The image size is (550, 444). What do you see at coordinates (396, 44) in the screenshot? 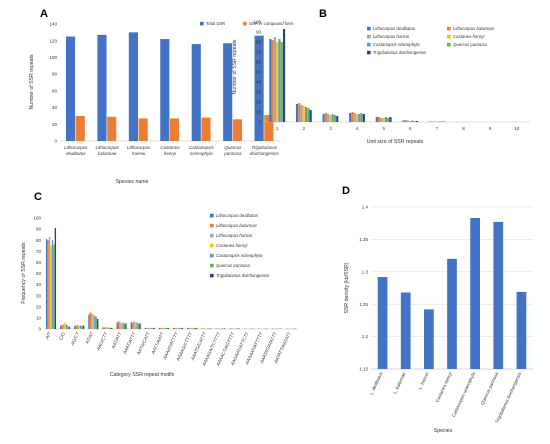
I see `legend-entry: Castanopsis sclerophyla` at bounding box center [396, 44].